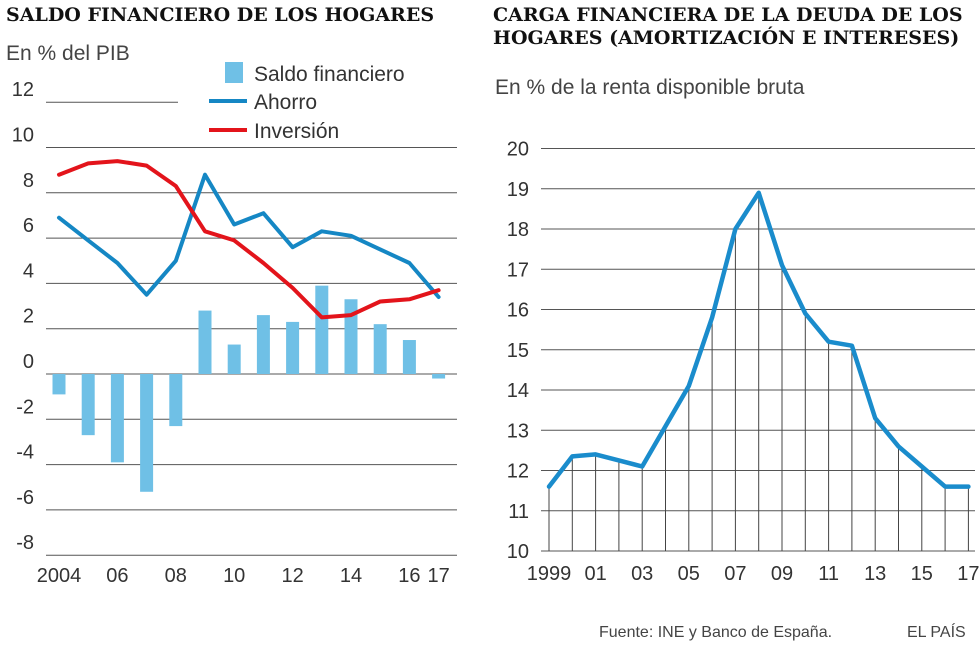  Describe the element at coordinates (595, 574) in the screenshot. I see `right-x-tick-label: 01` at that location.